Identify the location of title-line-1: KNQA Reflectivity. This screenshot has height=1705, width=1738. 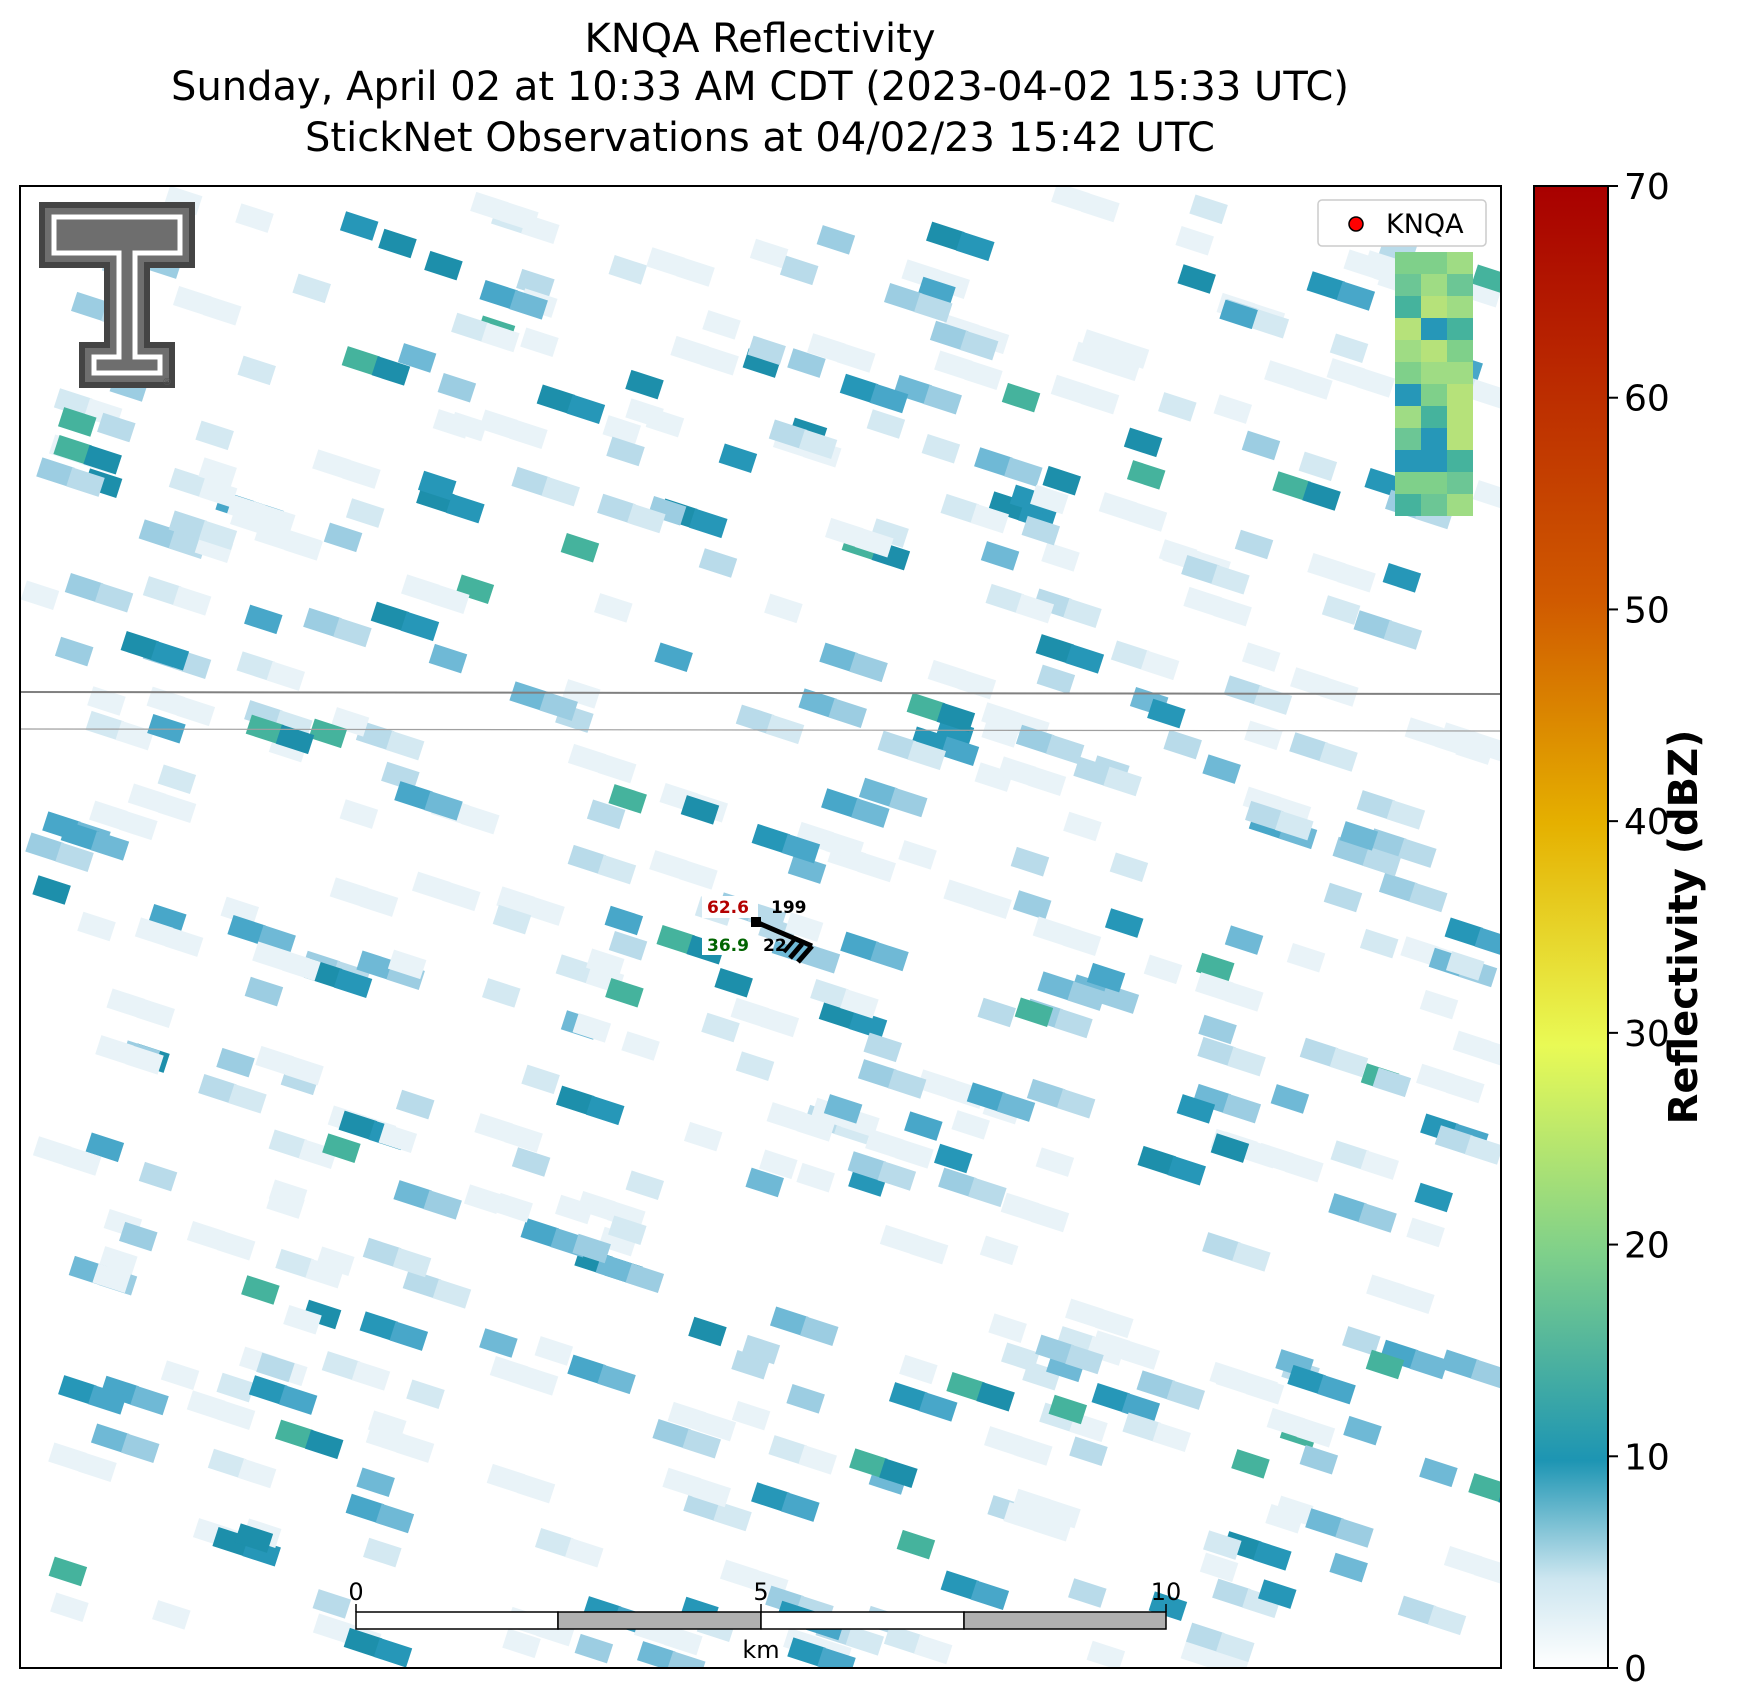
(760, 39).